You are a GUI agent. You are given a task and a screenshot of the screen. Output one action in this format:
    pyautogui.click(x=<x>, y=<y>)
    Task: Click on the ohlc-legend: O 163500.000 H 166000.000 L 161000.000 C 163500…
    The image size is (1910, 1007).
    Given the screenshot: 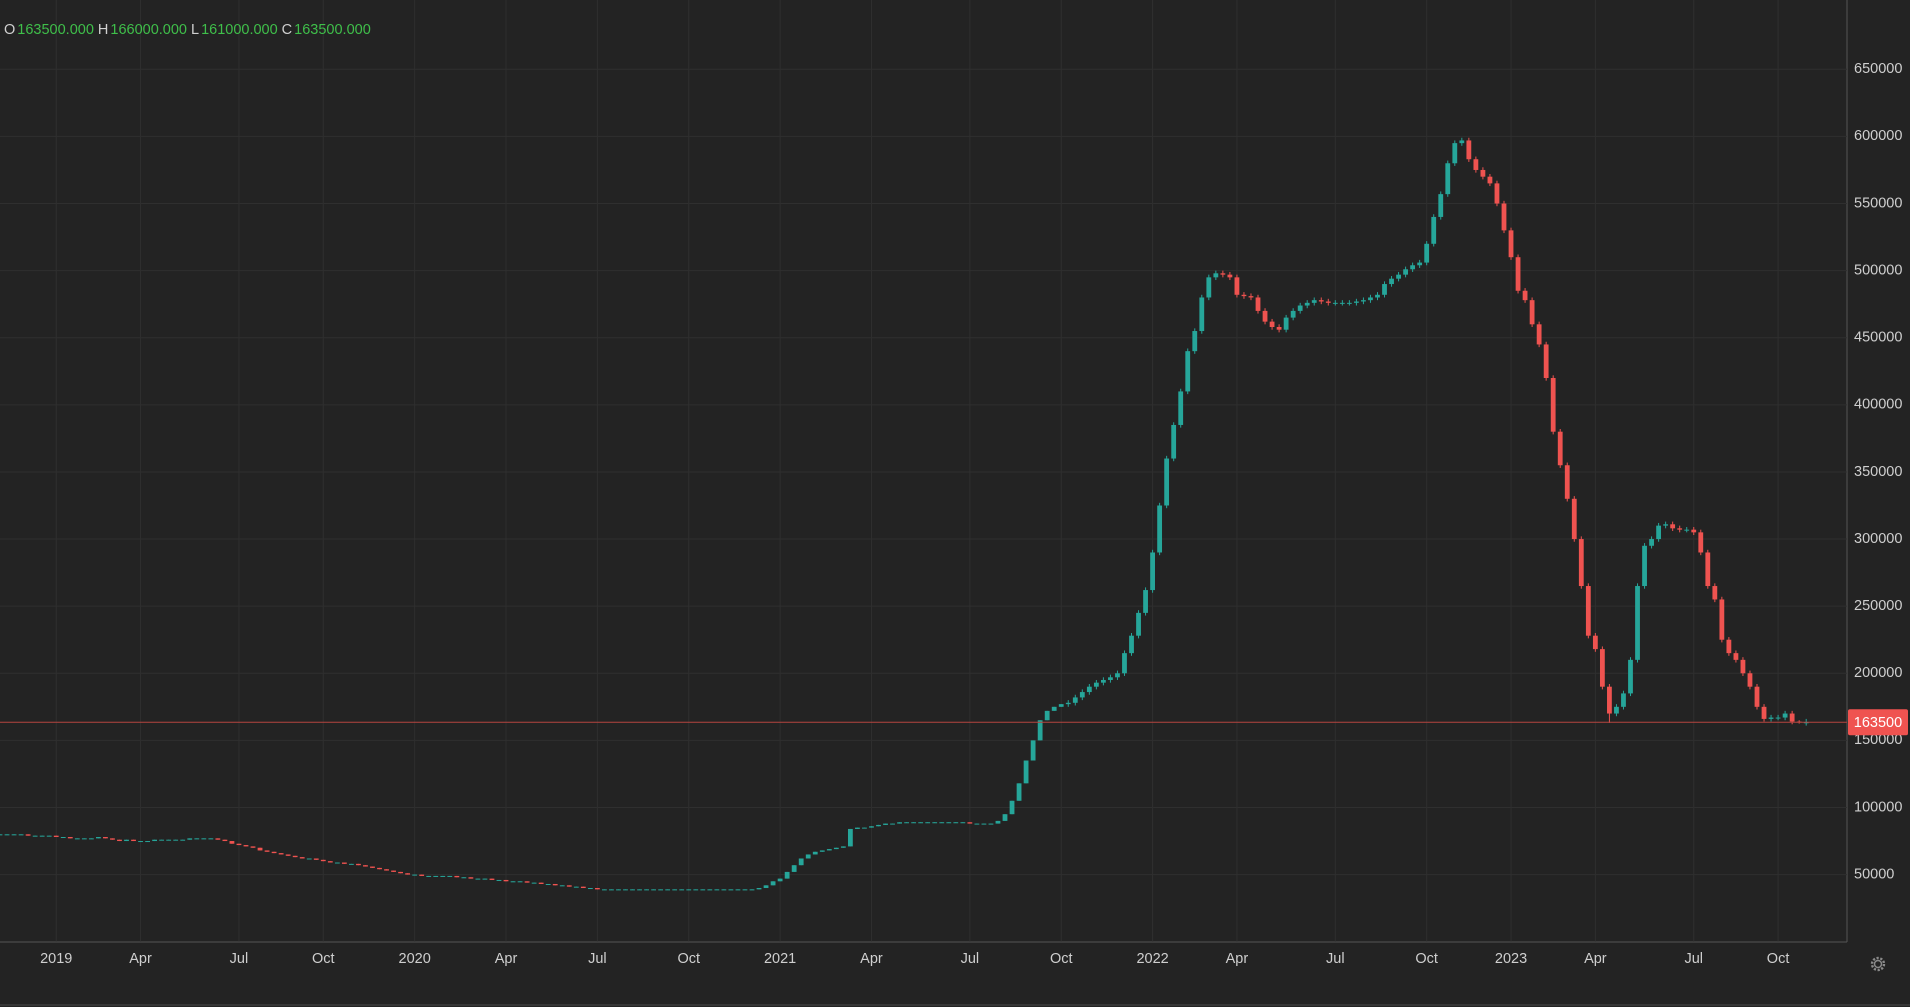 What is the action you would take?
    pyautogui.click(x=189, y=30)
    